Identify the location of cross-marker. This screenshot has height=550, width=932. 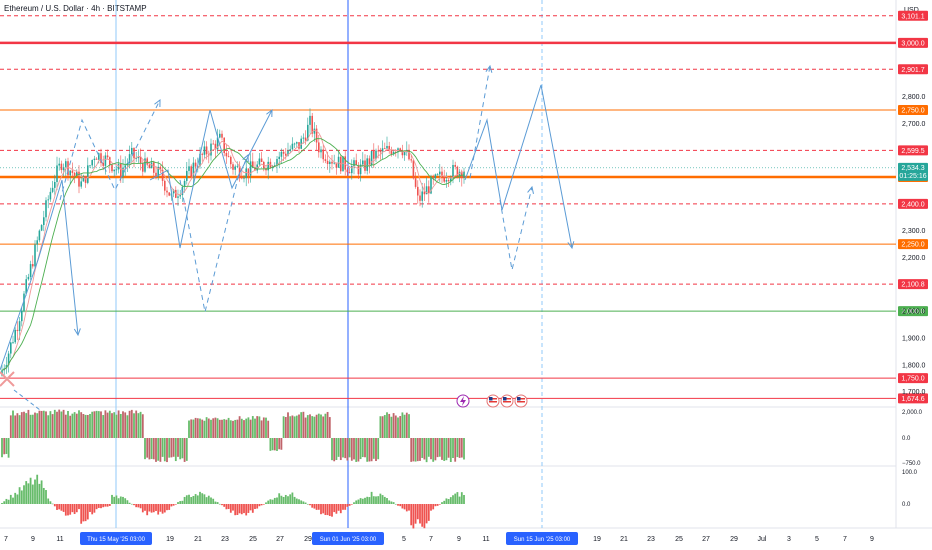
(7, 379).